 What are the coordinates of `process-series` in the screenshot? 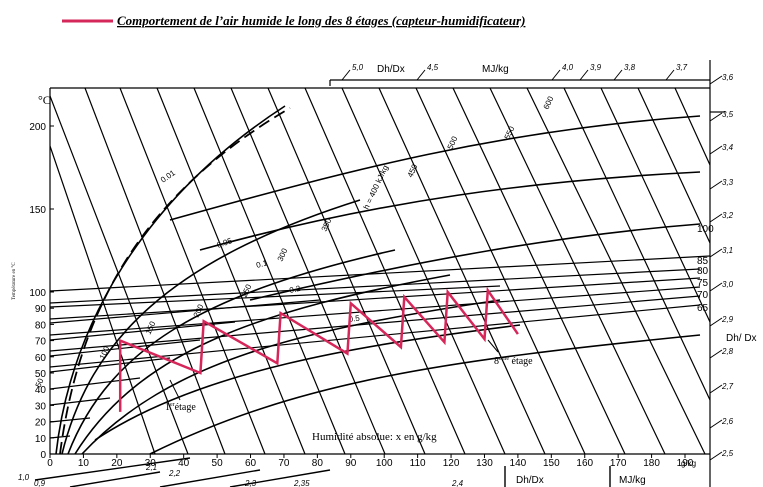 It's located at (318, 349).